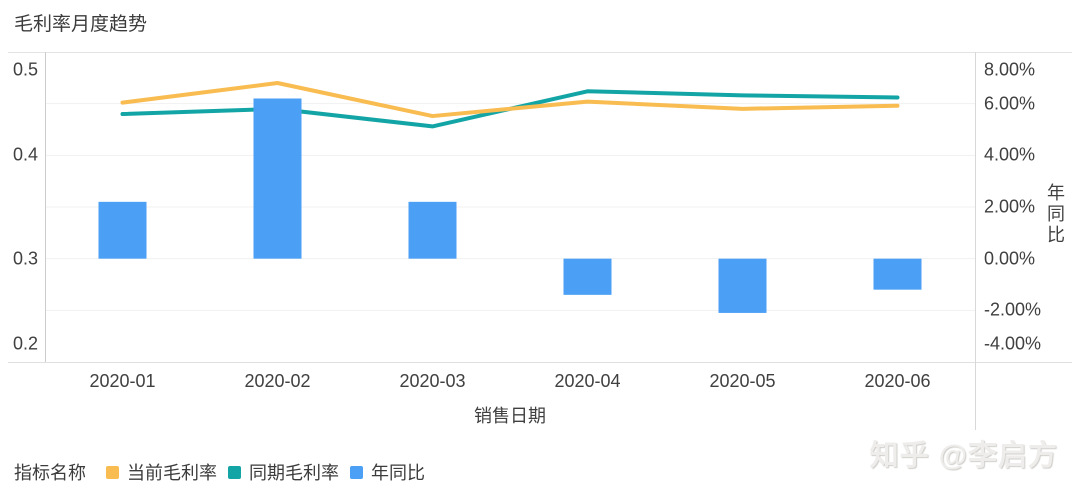 Image resolution: width=1080 pixels, height=494 pixels. What do you see at coordinates (25, 258) in the screenshot?
I see `axis-tick-label: 0.3` at bounding box center [25, 258].